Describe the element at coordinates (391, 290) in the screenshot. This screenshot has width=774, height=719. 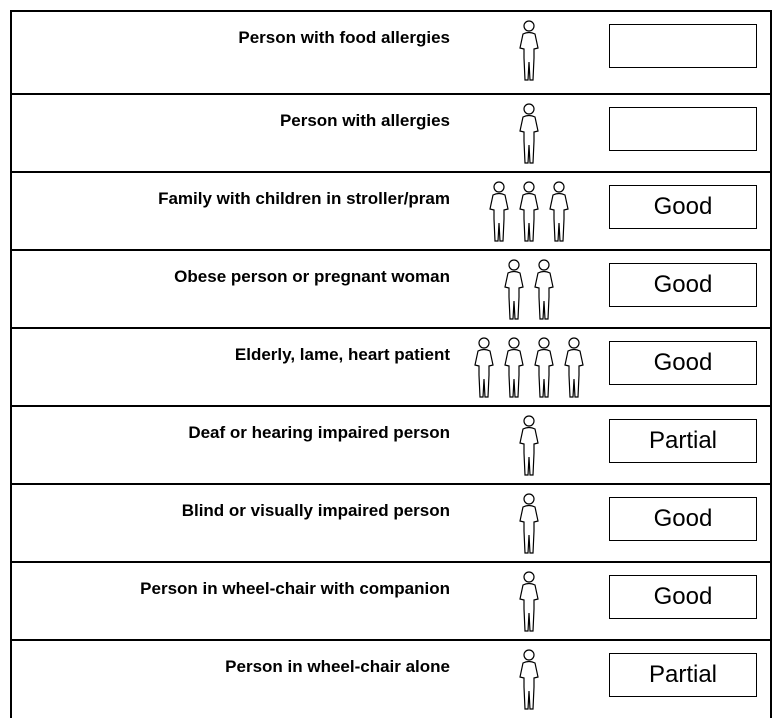
I see `table-row: Obese person or pregnant woman Good` at that location.